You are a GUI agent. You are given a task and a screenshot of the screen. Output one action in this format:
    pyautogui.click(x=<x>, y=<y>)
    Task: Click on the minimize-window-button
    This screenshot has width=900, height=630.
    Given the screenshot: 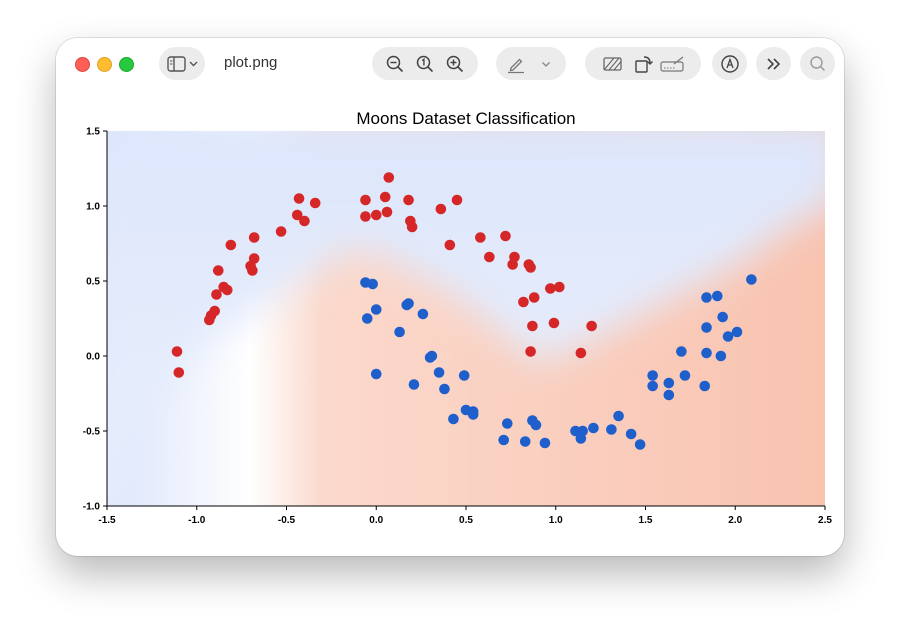 What is the action you would take?
    pyautogui.click(x=104, y=64)
    